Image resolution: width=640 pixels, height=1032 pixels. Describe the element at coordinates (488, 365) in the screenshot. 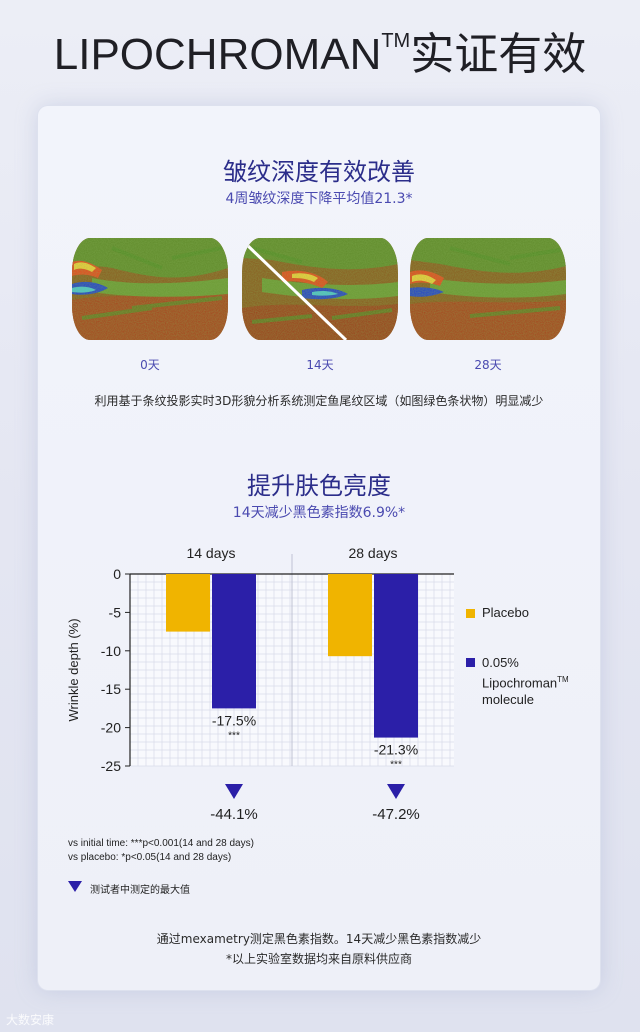

I see `day-label-28: 28天` at that location.